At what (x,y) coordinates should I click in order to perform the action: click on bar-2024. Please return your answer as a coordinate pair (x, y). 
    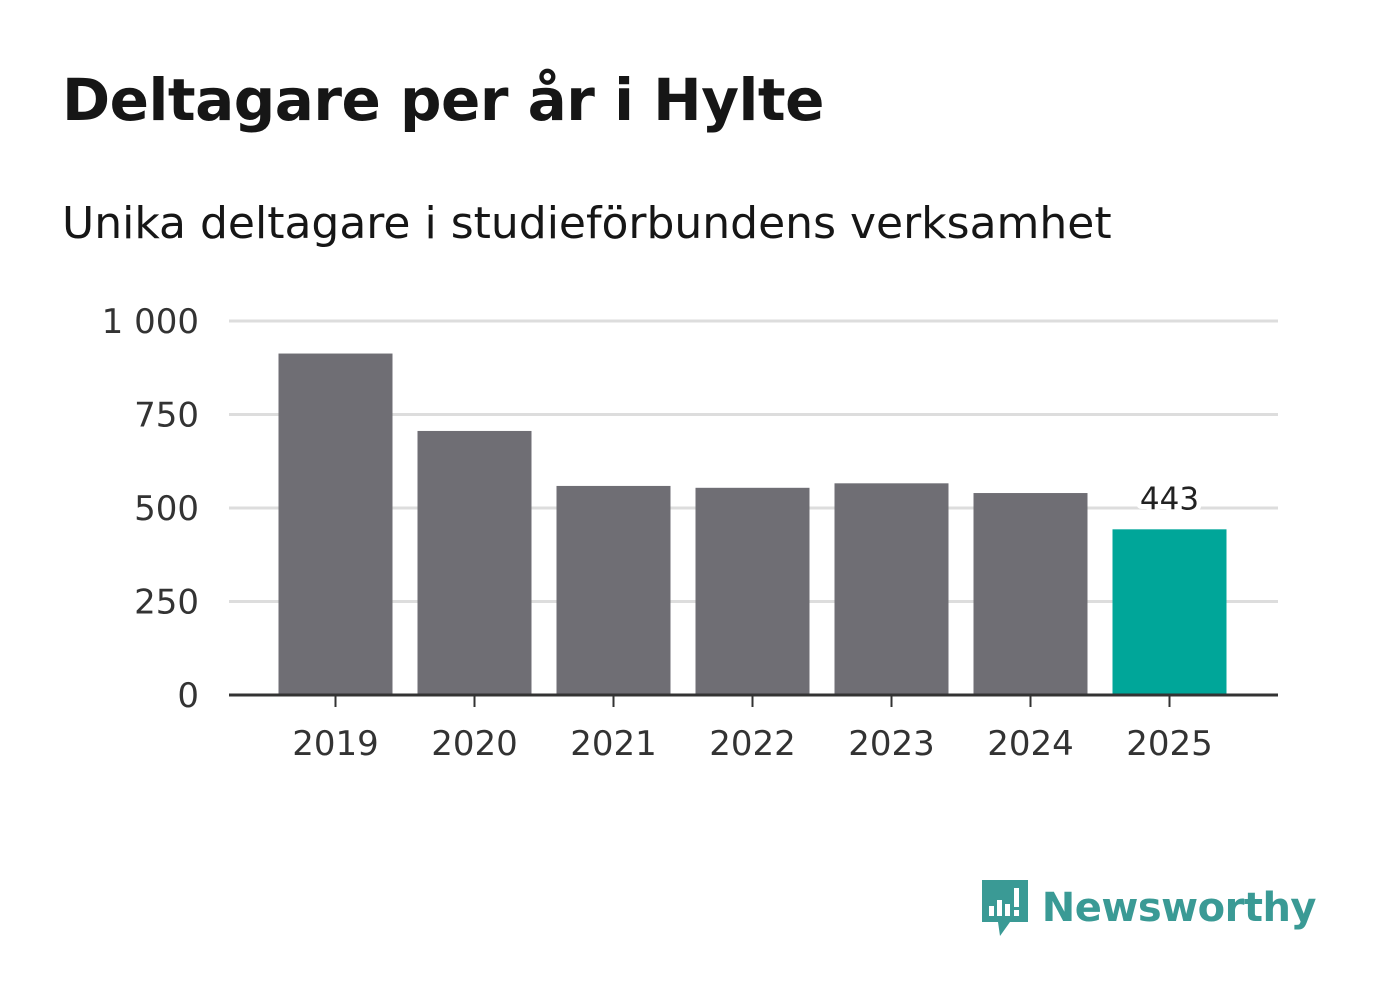
    Looking at the image, I should click on (1030, 594).